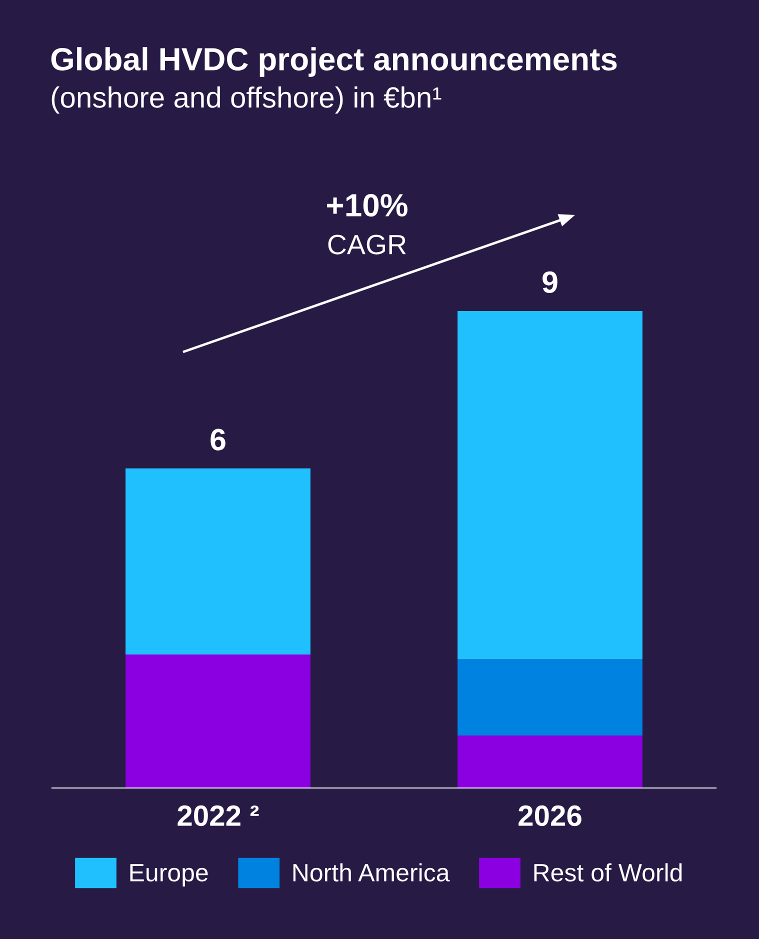 The width and height of the screenshot is (759, 939). What do you see at coordinates (367, 205) in the screenshot?
I see `text: +10%` at bounding box center [367, 205].